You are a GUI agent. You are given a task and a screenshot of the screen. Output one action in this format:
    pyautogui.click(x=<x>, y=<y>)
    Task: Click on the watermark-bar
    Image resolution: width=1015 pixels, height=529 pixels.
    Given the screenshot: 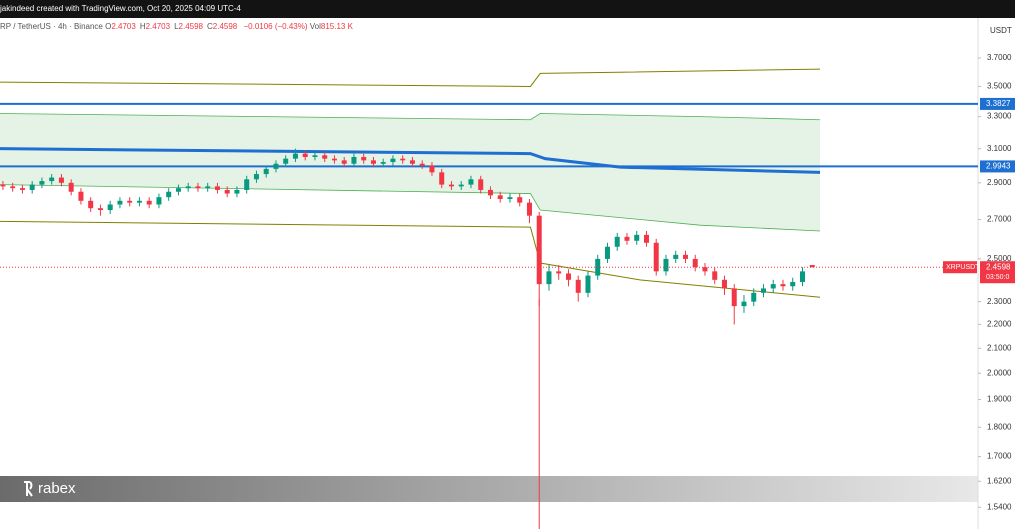 What is the action you would take?
    pyautogui.click(x=489, y=489)
    